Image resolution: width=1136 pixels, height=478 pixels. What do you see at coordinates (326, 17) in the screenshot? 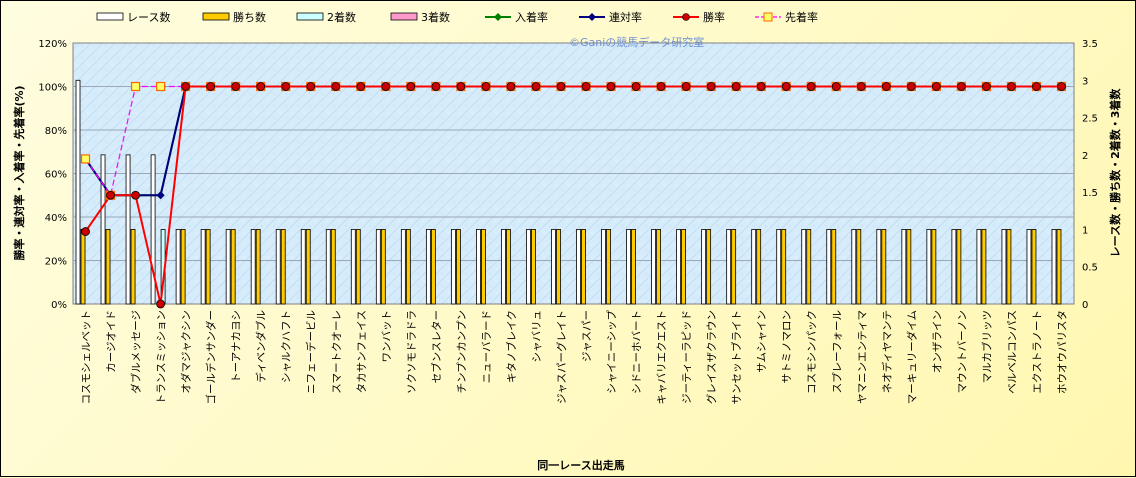
I see `legend-item: 2着数` at bounding box center [326, 17].